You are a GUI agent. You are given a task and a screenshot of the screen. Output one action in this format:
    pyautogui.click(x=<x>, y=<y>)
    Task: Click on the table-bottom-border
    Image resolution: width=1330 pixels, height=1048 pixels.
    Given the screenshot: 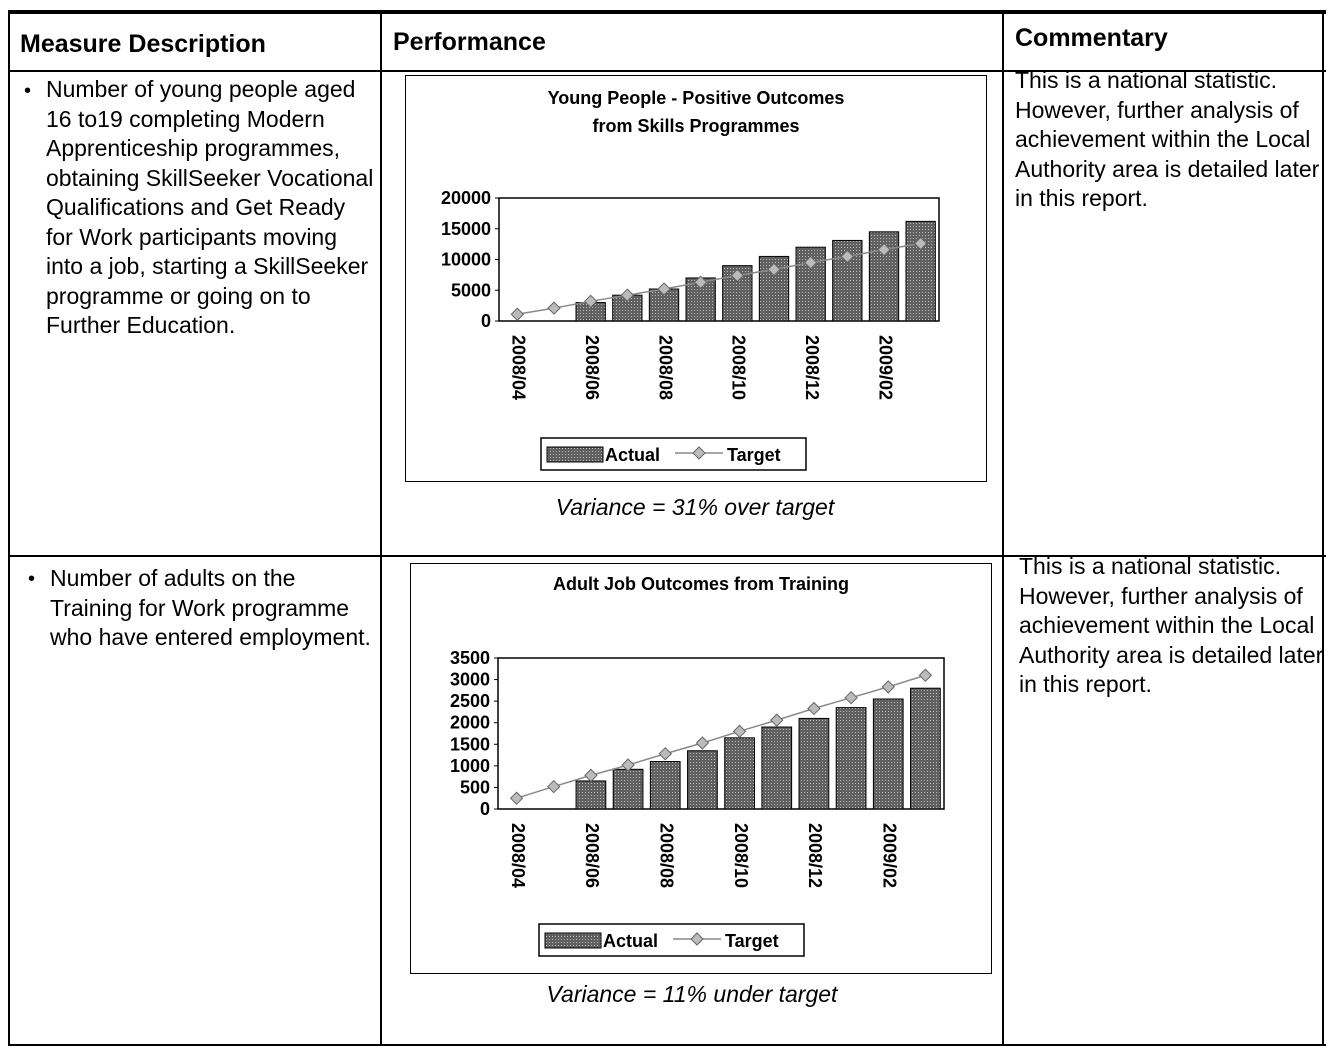 What is the action you would take?
    pyautogui.click(x=667, y=1045)
    